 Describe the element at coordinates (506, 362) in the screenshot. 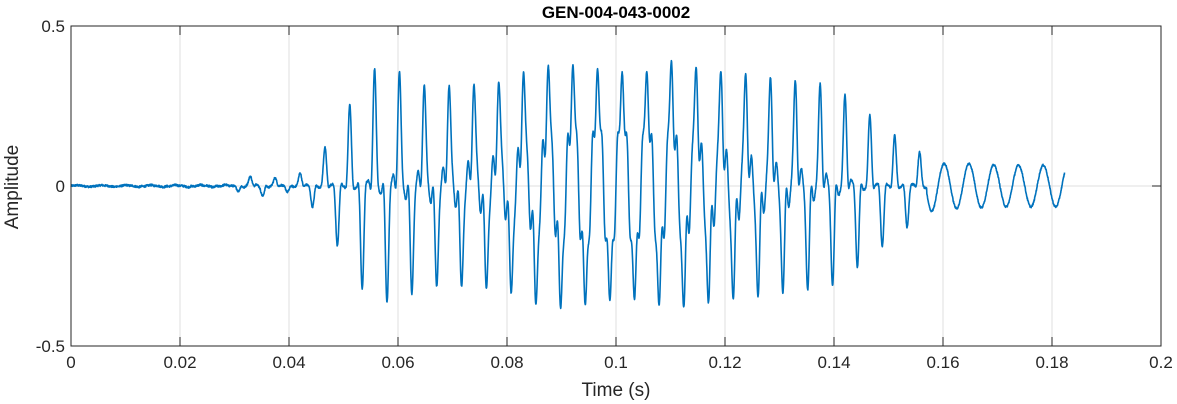

I see `x-tick-label: 0.08` at that location.